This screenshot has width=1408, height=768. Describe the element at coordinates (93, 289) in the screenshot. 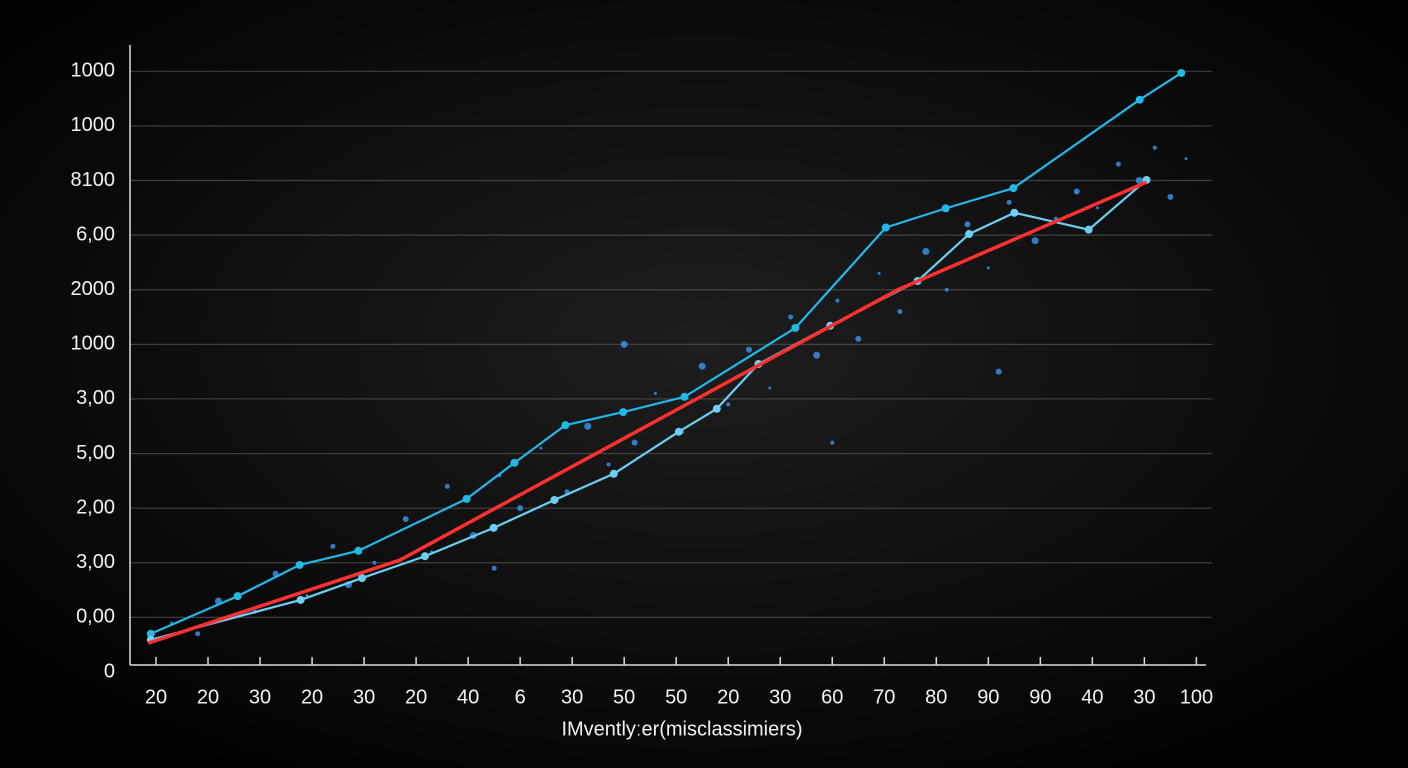

I see `y-tick-label: 2000` at that location.